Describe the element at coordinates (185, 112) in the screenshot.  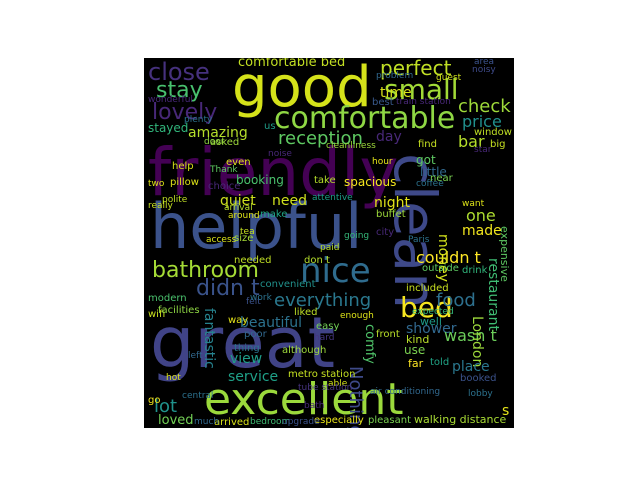
I see `word: lovely` at that location.